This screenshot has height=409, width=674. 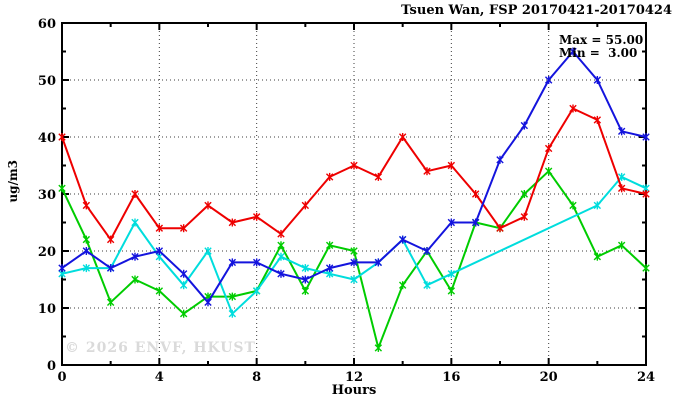 What do you see at coordinates (47, 24) in the screenshot?
I see `y-tick-label: 60` at bounding box center [47, 24].